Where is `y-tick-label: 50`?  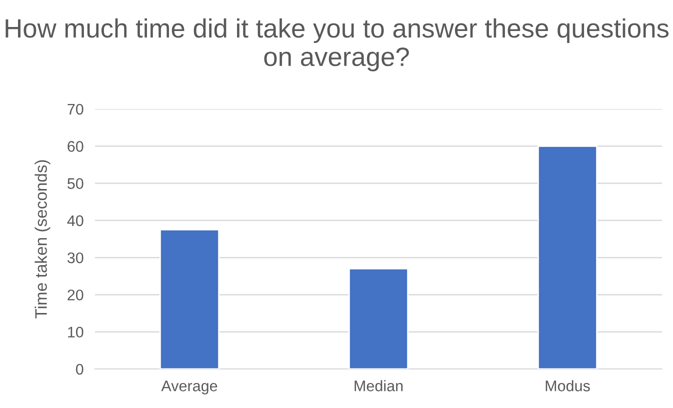
y-tick-label: 50 is located at coordinates (76, 183).